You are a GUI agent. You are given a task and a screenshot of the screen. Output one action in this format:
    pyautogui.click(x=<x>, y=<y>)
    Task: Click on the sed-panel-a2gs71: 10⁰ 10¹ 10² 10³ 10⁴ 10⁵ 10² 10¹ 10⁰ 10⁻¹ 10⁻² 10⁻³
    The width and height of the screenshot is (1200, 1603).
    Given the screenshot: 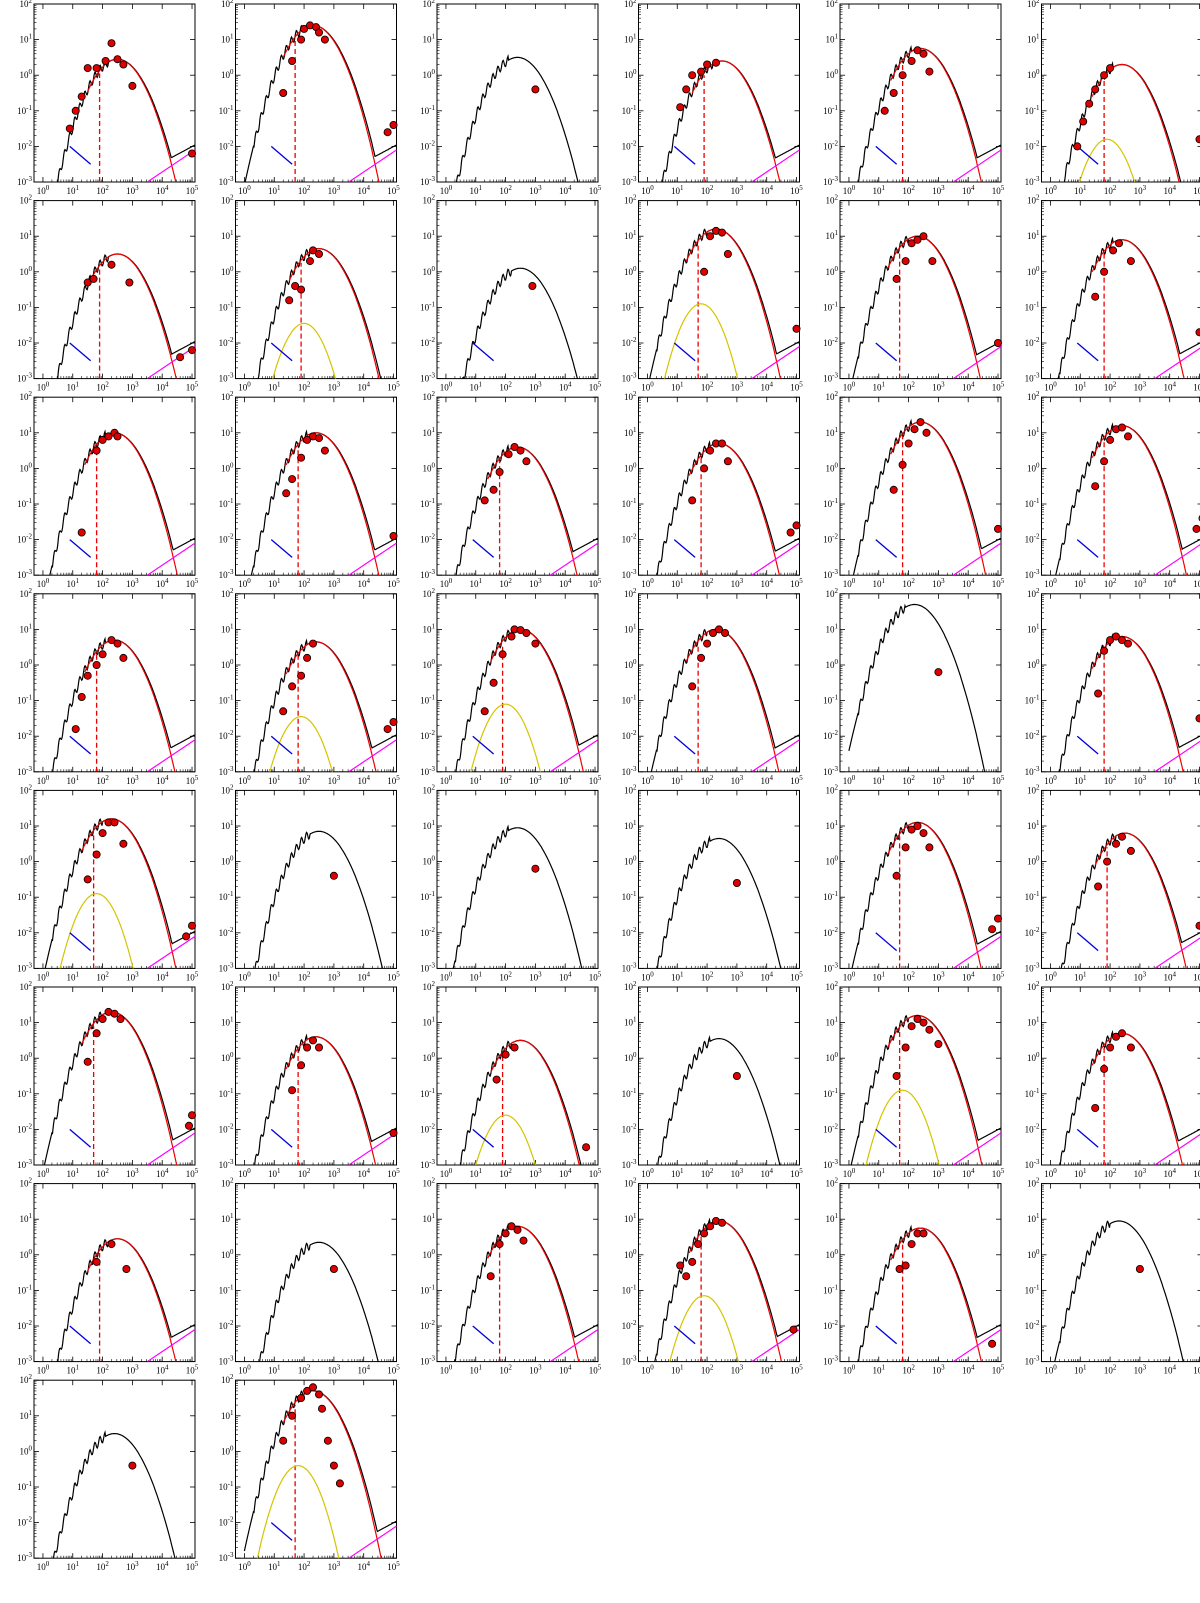 What is the action you would take?
    pyautogui.click(x=511, y=882)
    